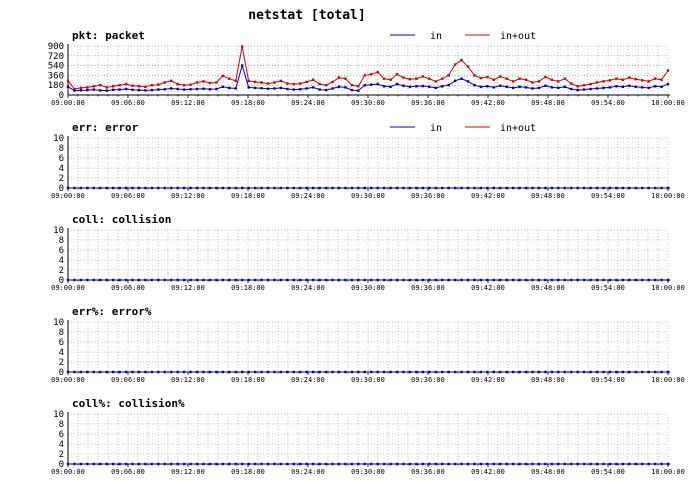  What do you see at coordinates (68, 196) in the screenshot?
I see `err-x-tick-label: 09:00:00` at bounding box center [68, 196].